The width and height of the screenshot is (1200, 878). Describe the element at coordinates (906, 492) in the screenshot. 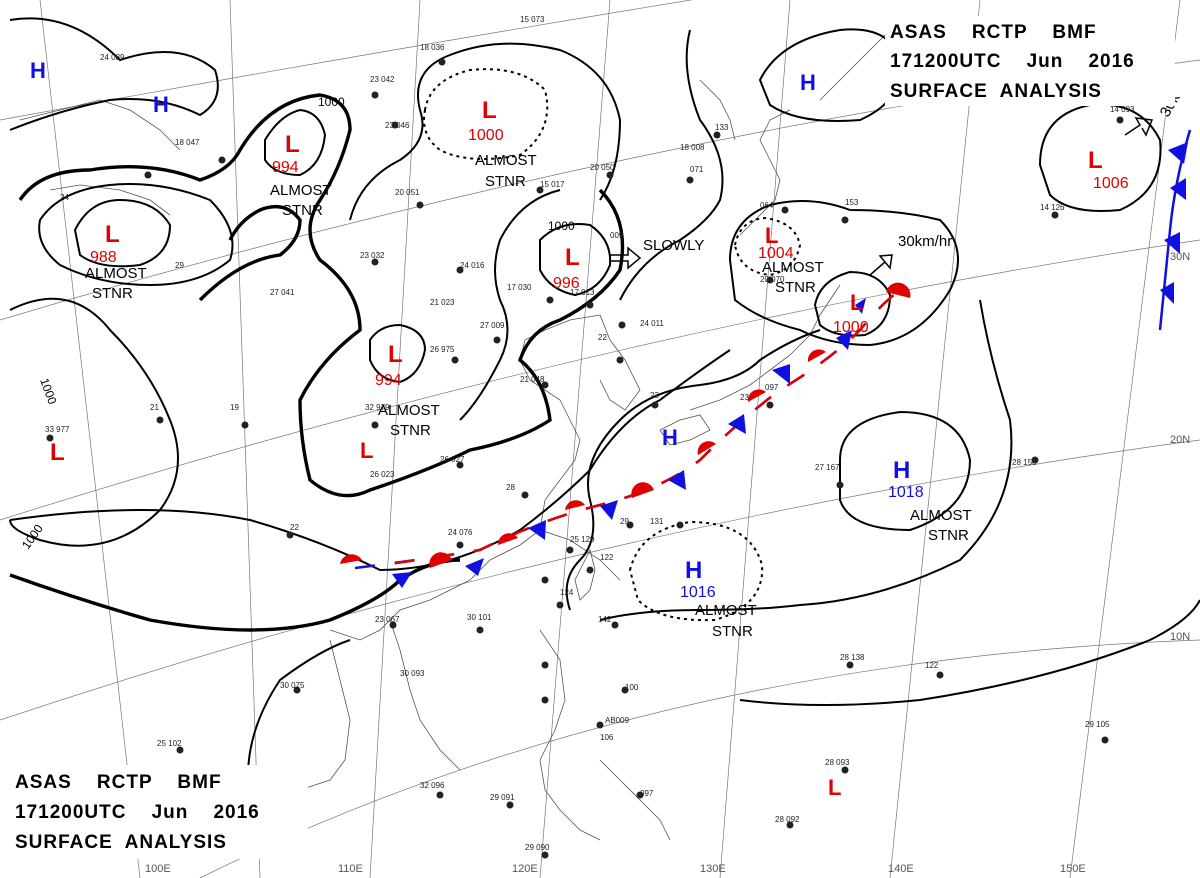

I see `pressure-value: 1018` at that location.